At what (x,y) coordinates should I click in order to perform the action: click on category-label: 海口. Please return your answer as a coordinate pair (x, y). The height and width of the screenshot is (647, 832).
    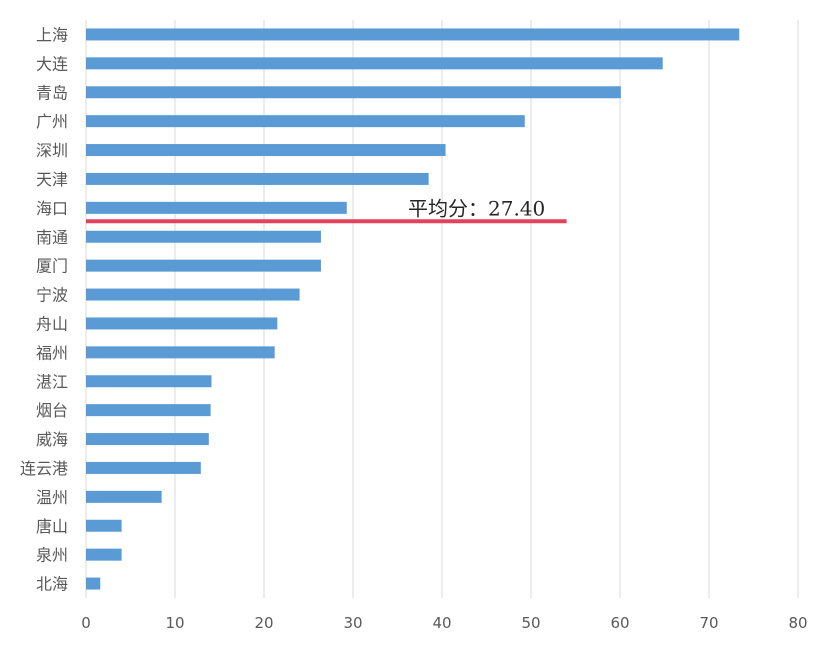
    Looking at the image, I should click on (52, 208).